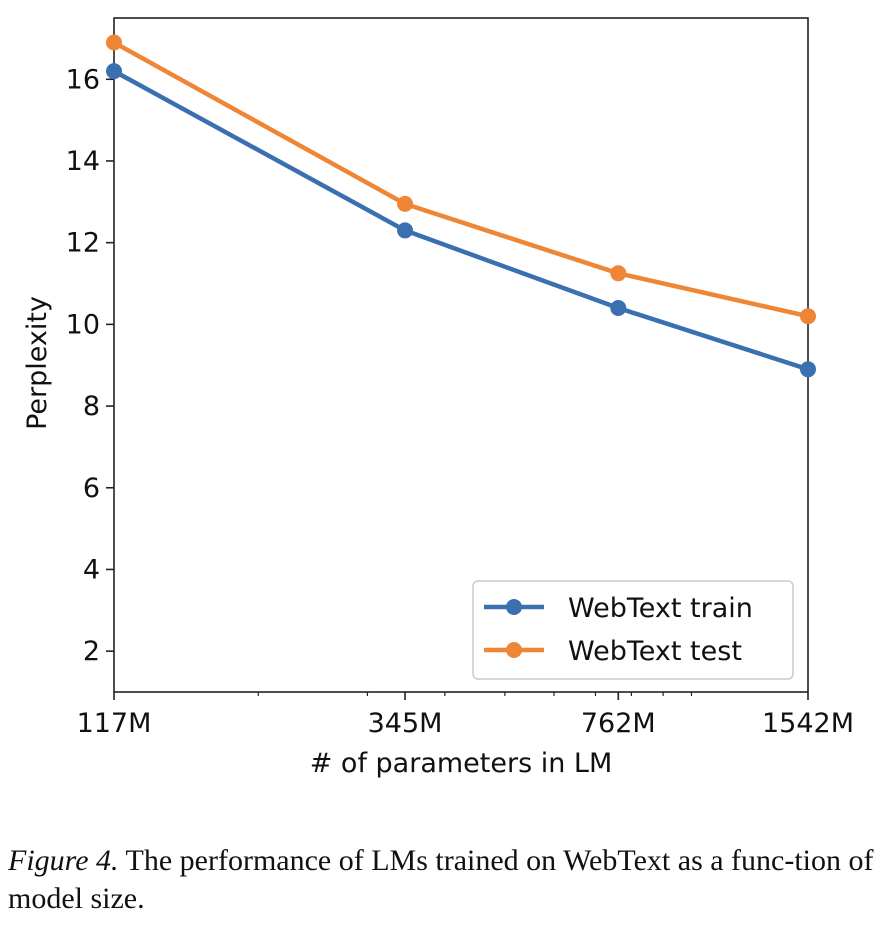 This screenshot has width=892, height=926. Describe the element at coordinates (83, 161) in the screenshot. I see `y-tick-label: 14` at that location.